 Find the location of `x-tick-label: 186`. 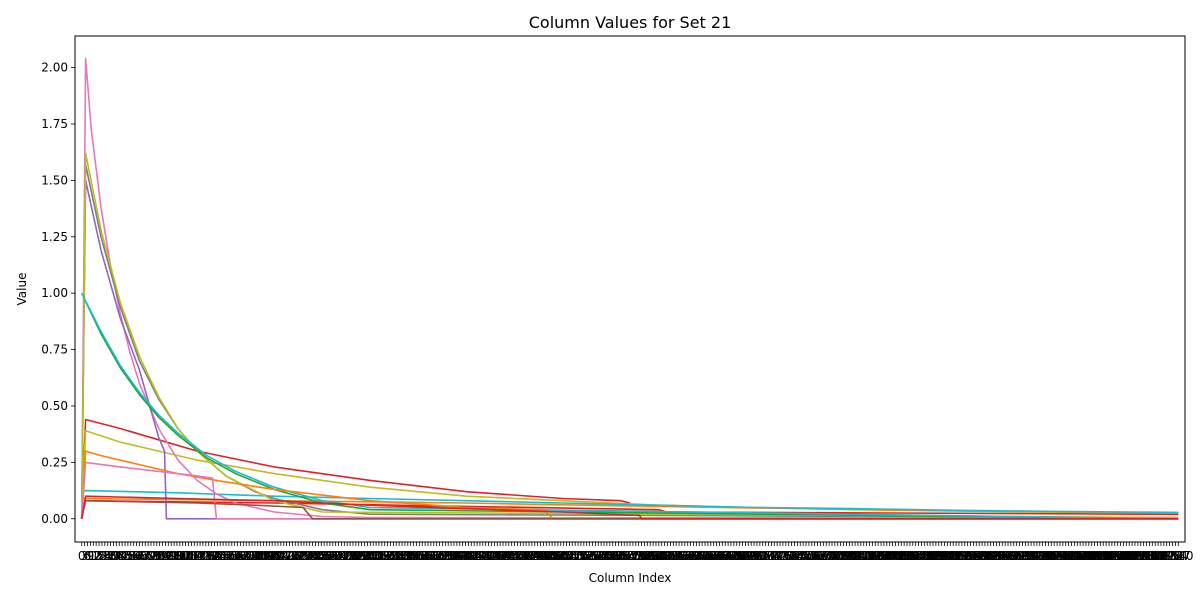

x-tick-label: 186 is located at coordinates (260, 556).